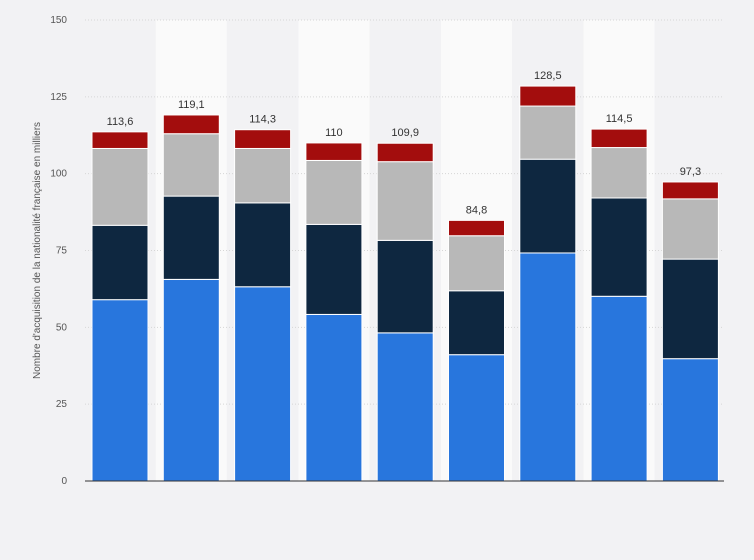 The width and height of the screenshot is (754, 560). I want to click on bar-total-label: 128,5, so click(548, 76).